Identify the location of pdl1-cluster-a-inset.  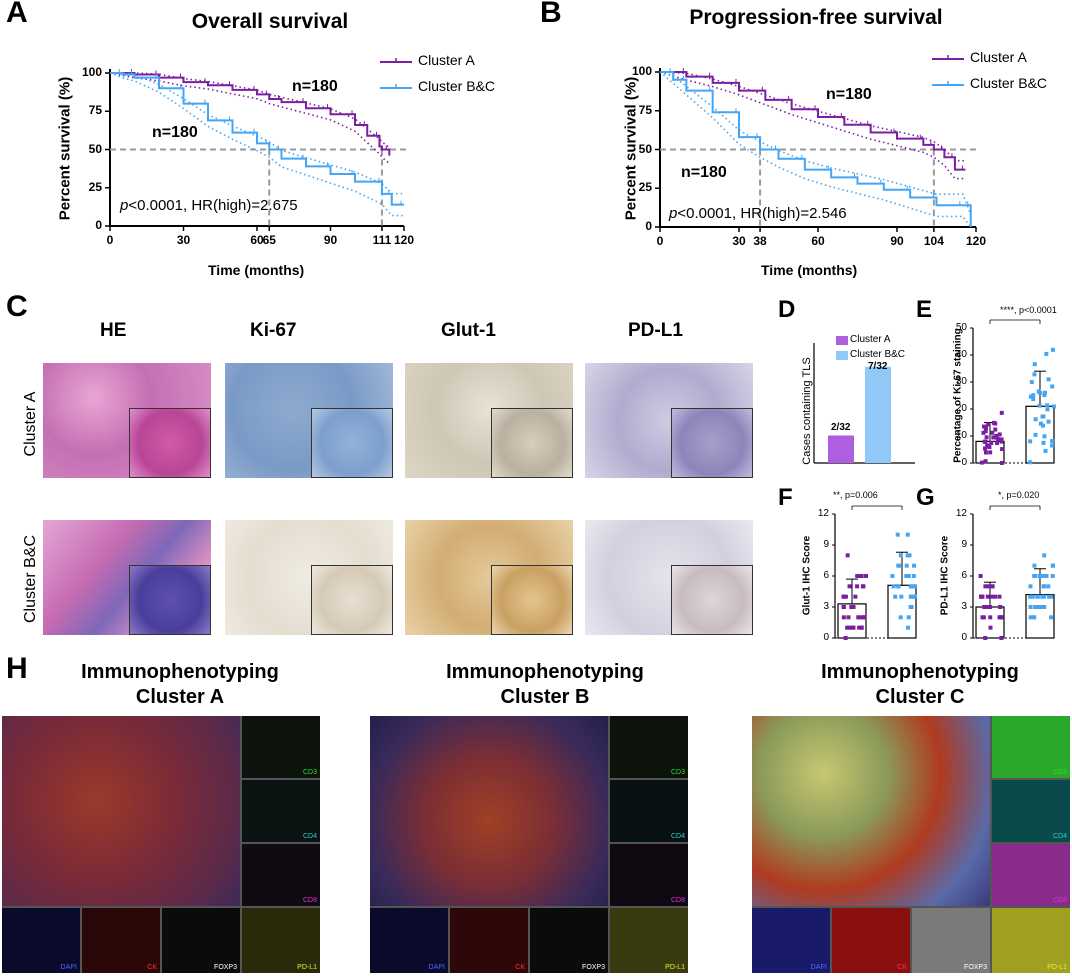
(712, 443).